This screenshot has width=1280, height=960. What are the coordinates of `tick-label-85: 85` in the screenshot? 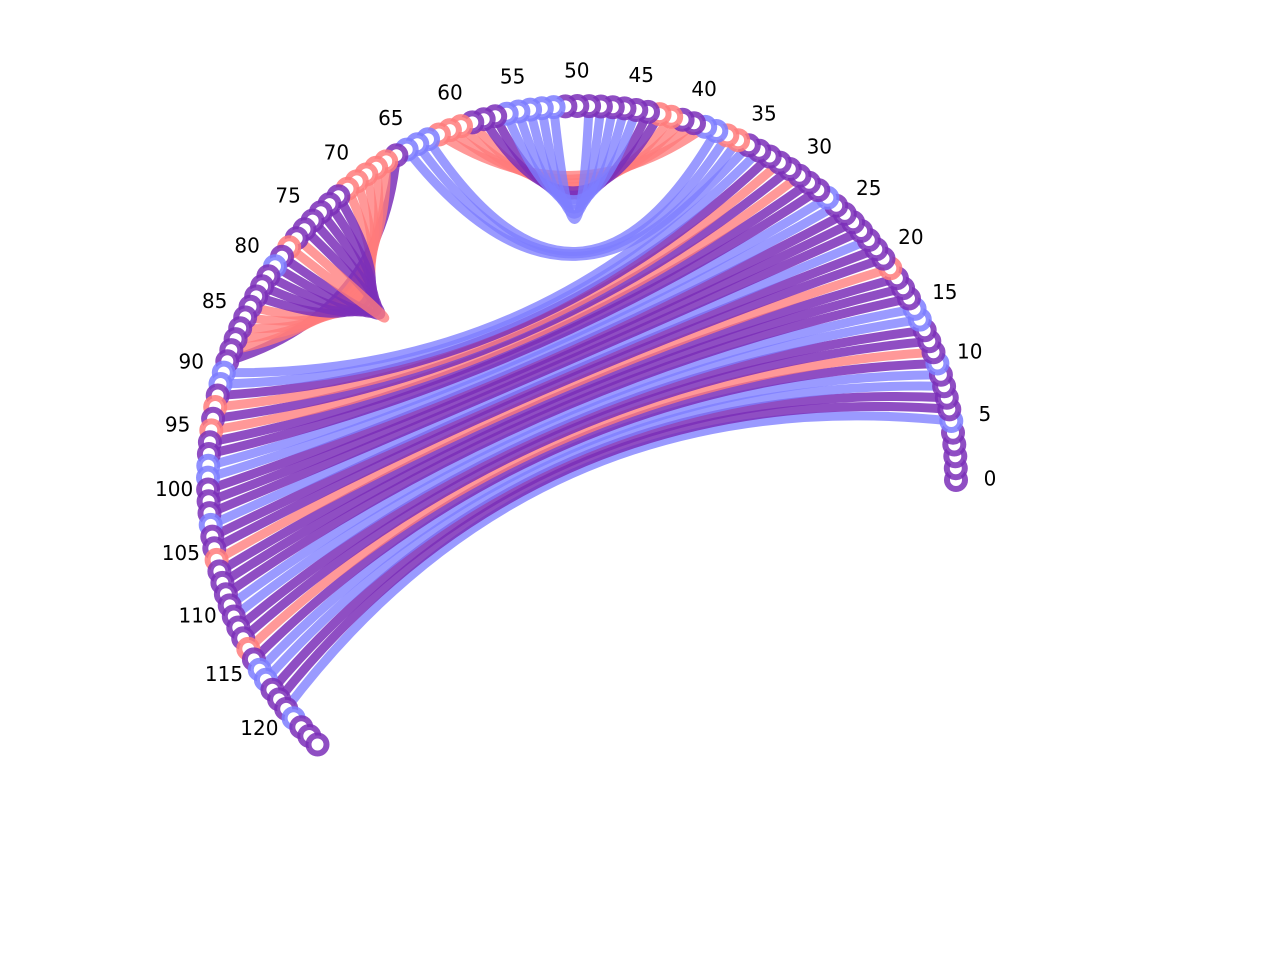 It's located at (214, 301).